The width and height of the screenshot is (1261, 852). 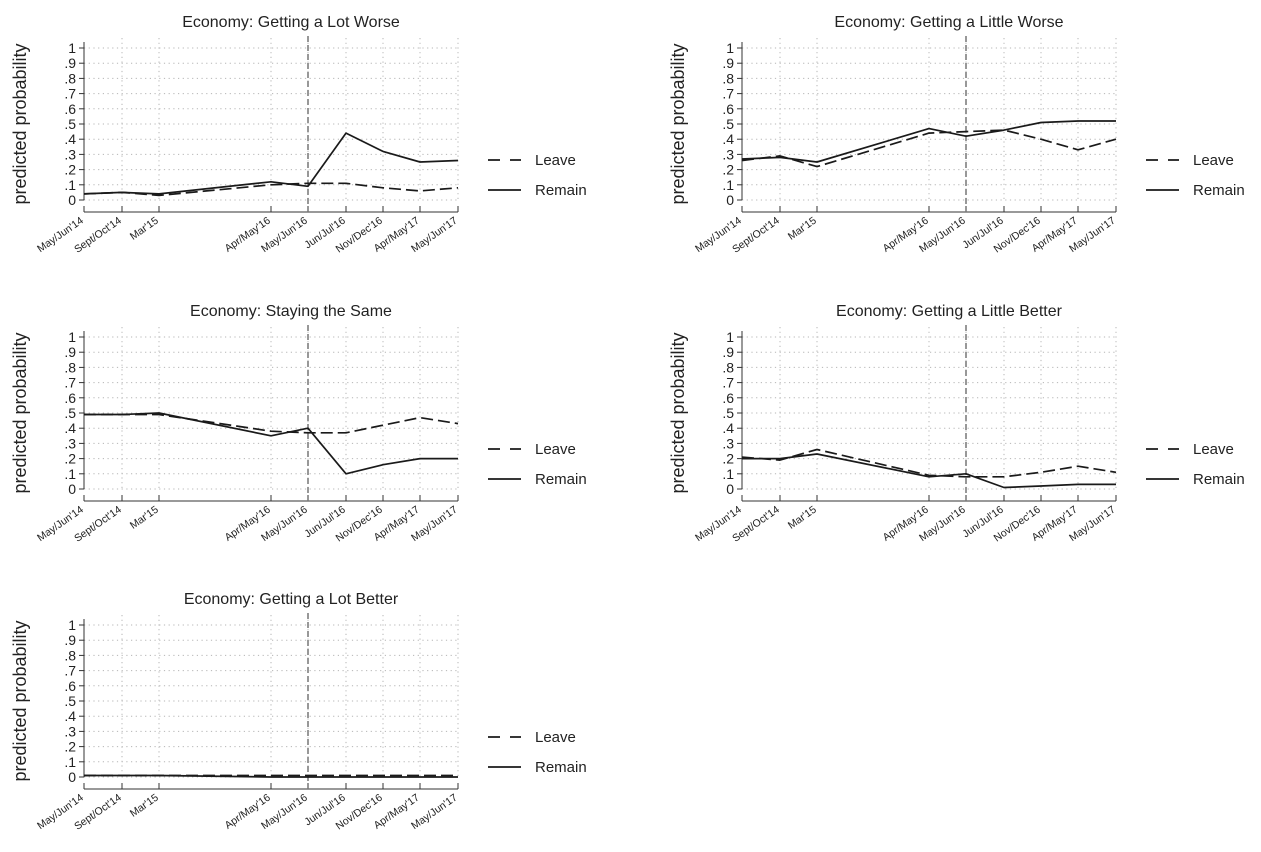 I want to click on chart-title: Economy: Getting a Lot Better, so click(x=291, y=599).